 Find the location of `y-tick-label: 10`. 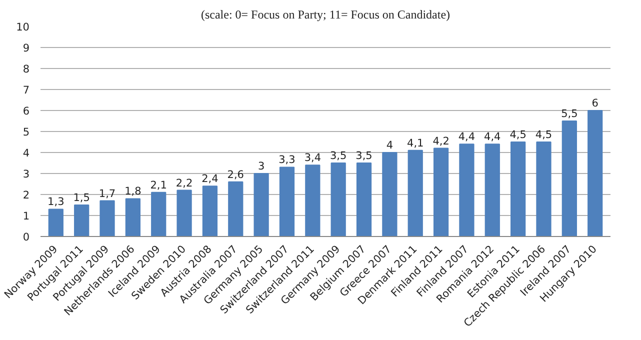

y-tick-label: 10 is located at coordinates (23, 28).